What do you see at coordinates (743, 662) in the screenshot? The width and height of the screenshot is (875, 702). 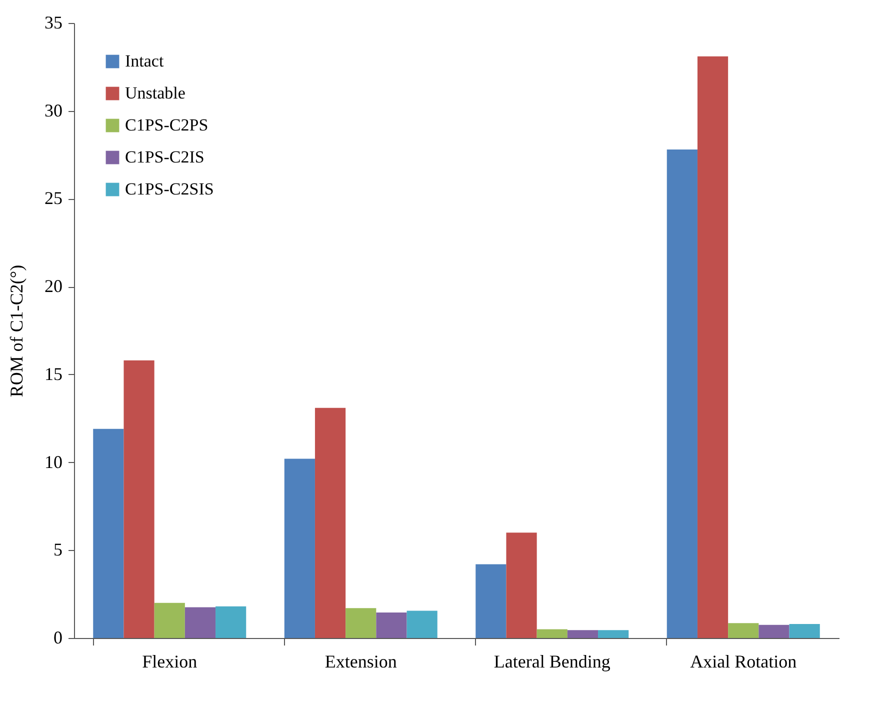 I see `x-tick-label: Axial Rotation` at bounding box center [743, 662].